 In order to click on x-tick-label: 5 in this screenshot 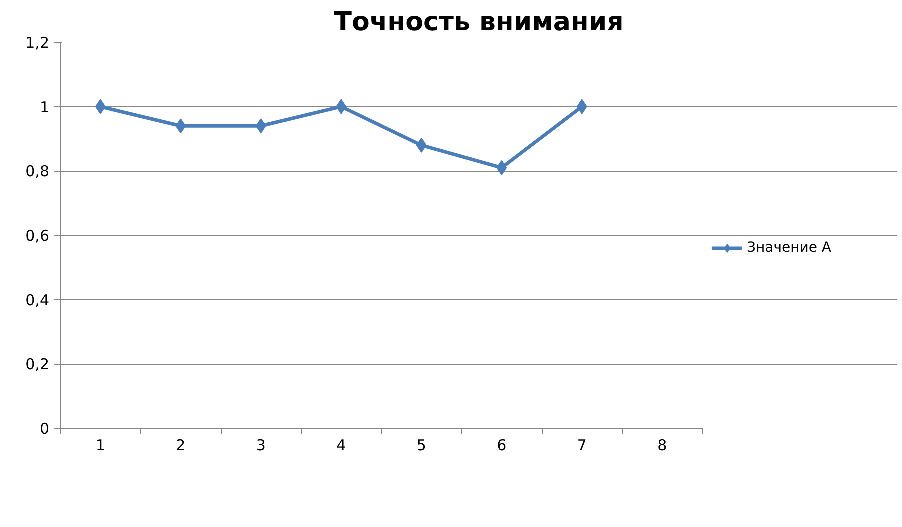, I will do `click(421, 445)`.